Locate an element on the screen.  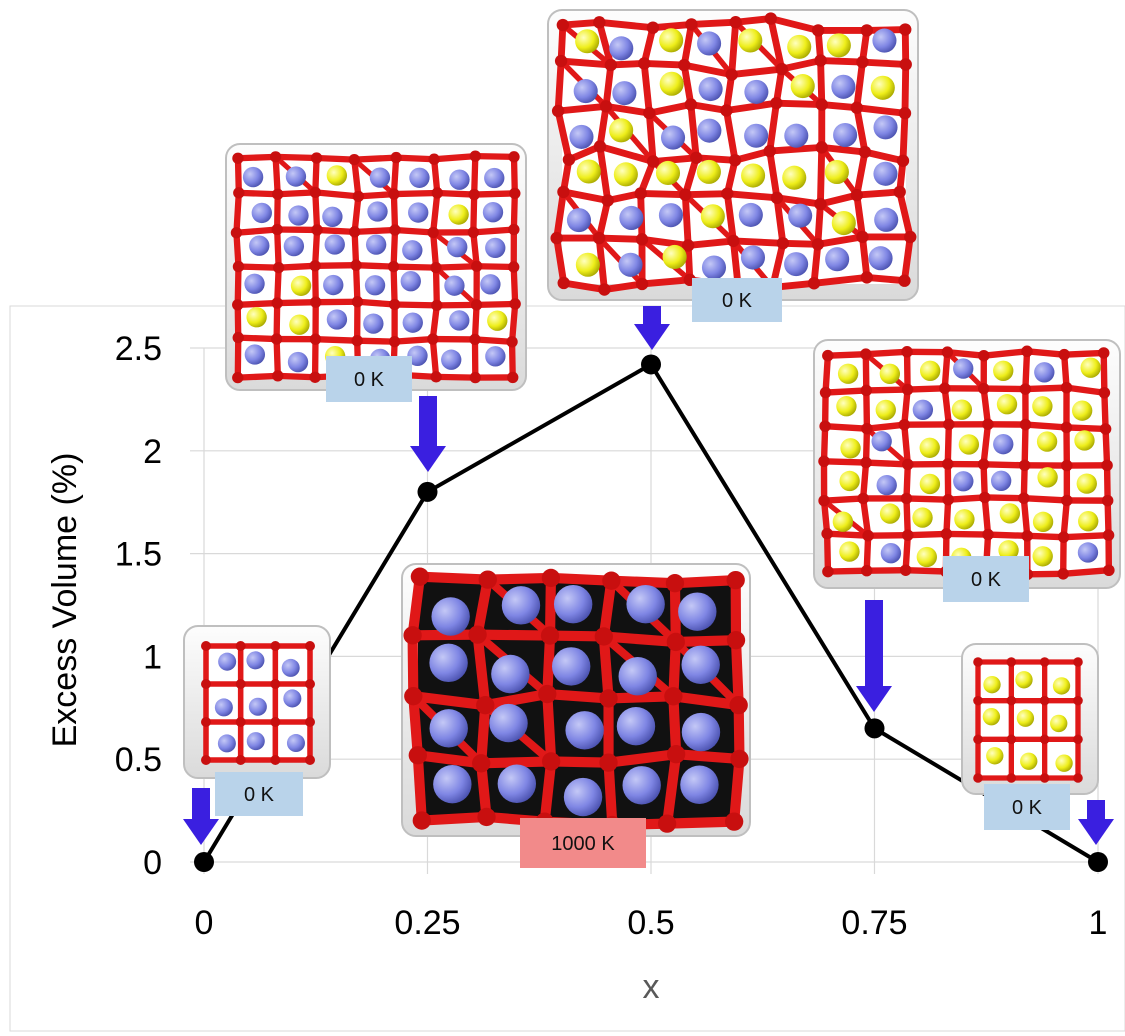
y-tick-label: 2.5 is located at coordinates (138, 349).